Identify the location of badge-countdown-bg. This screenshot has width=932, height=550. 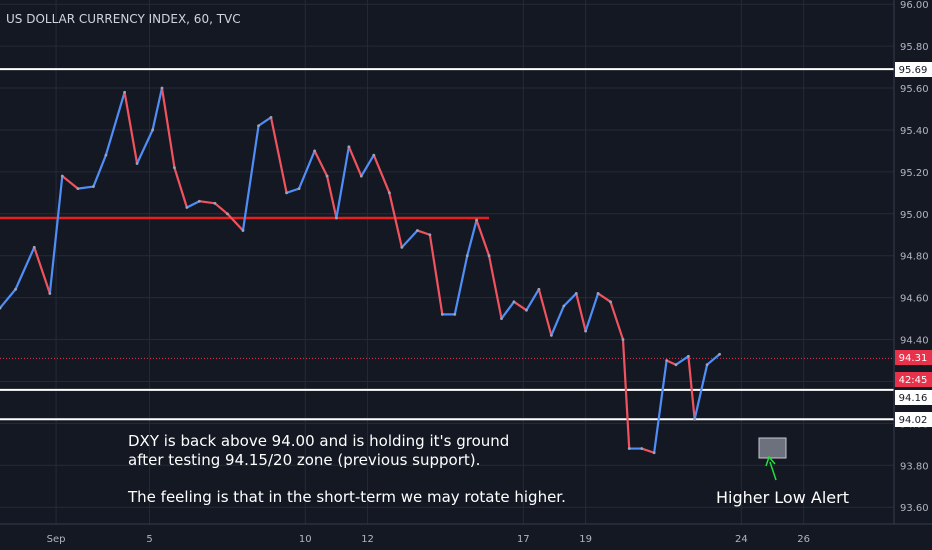
(913, 379).